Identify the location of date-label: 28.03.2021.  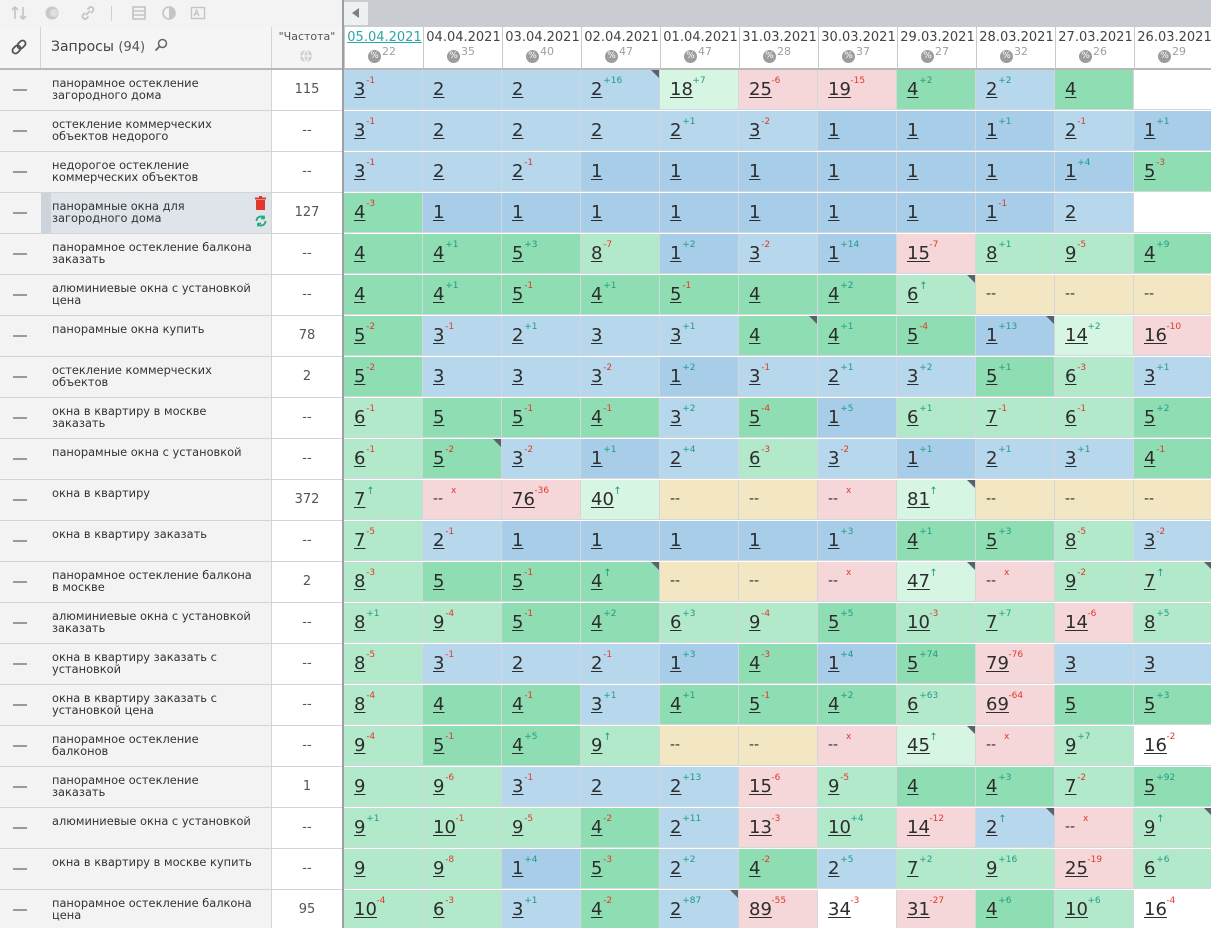
(1016, 37).